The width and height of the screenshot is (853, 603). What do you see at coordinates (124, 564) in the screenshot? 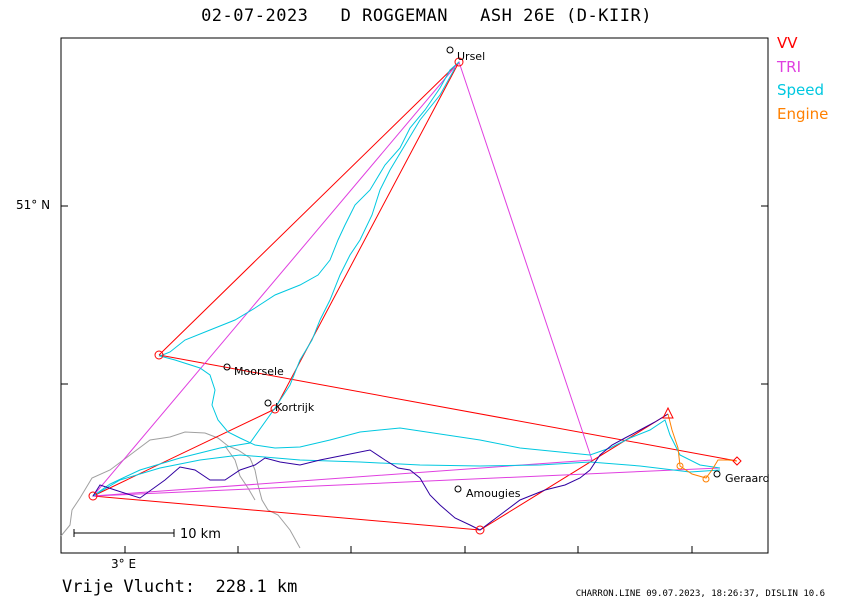
I see `longitude-label: 3° E` at bounding box center [124, 564].